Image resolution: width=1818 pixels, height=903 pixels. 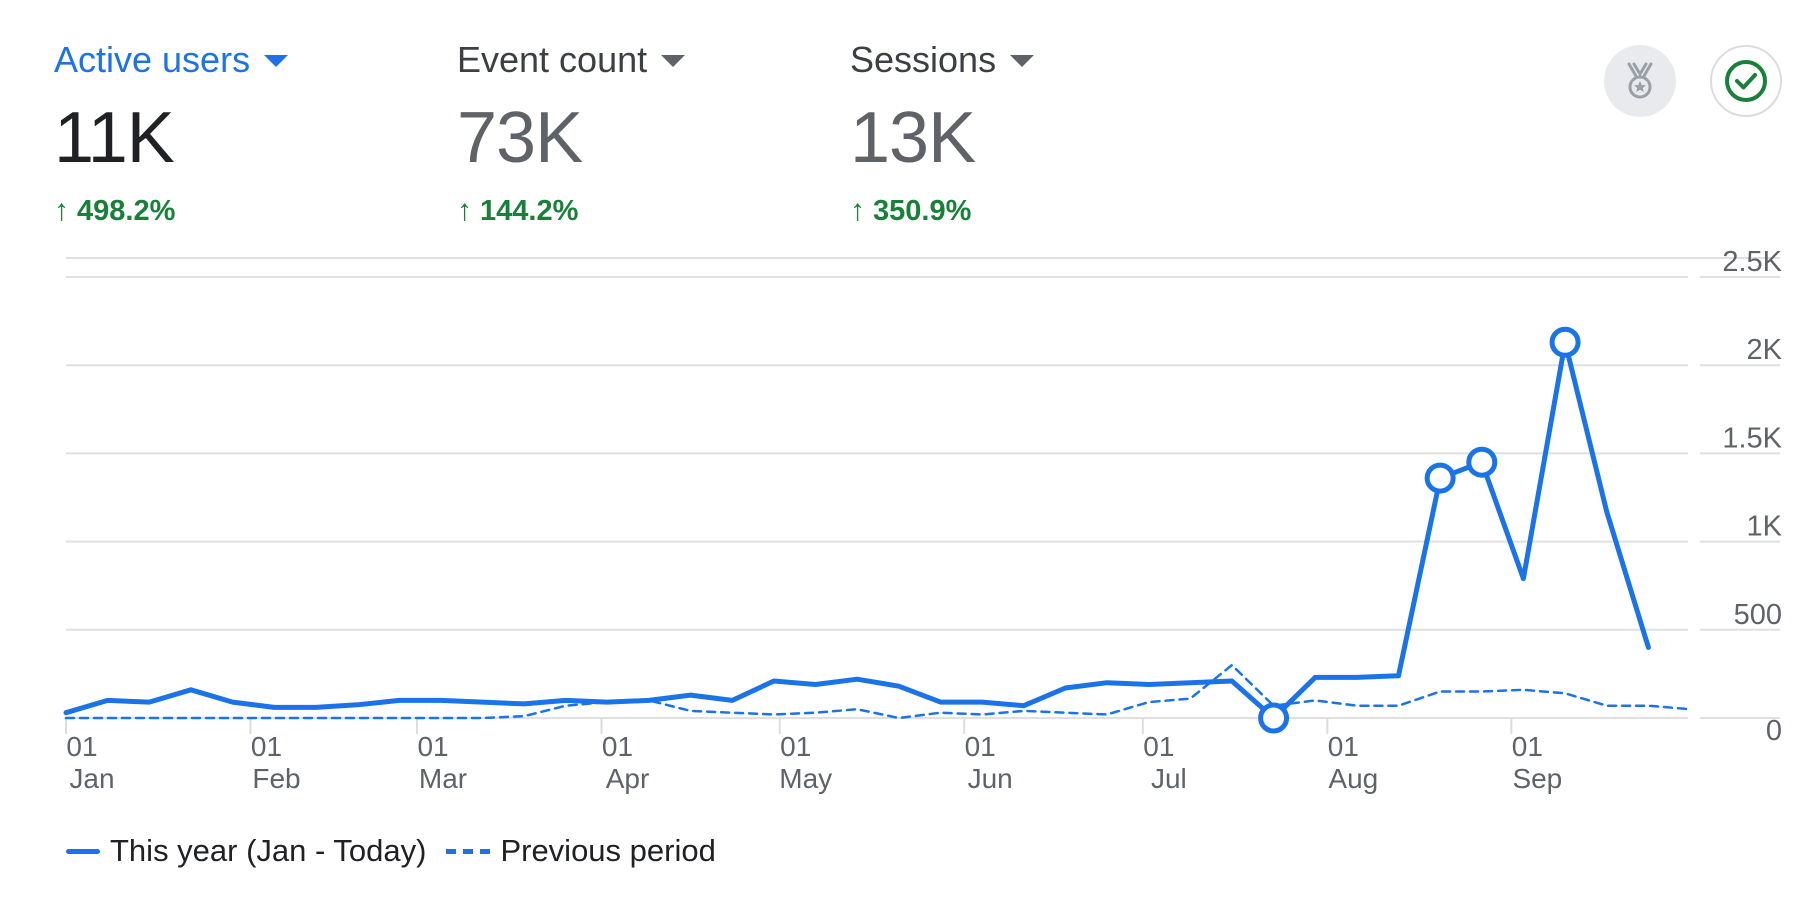 I want to click on y-tick-label: 1K, so click(x=1765, y=527).